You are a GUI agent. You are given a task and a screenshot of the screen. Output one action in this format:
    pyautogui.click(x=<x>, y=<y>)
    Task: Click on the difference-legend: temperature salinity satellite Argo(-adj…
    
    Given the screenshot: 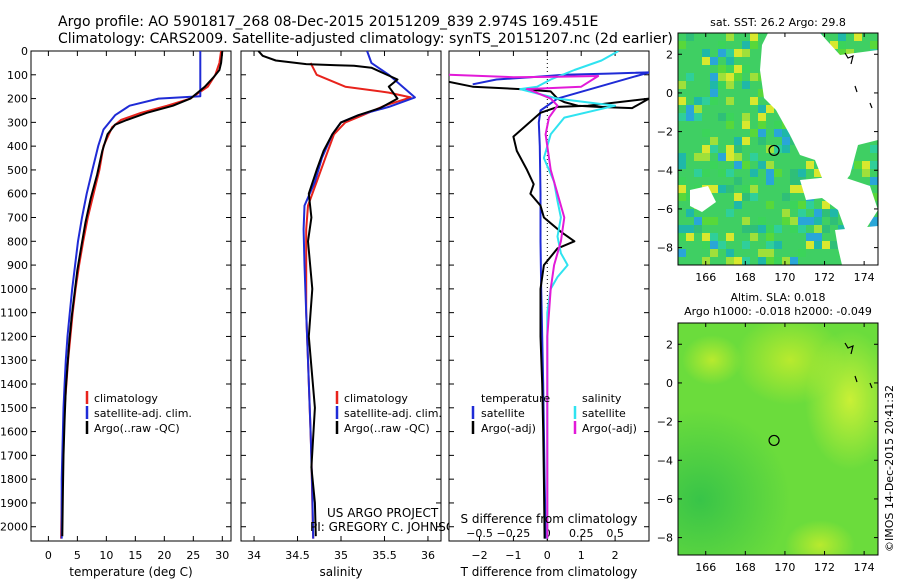 What is the action you would take?
    pyautogui.click(x=554, y=413)
    